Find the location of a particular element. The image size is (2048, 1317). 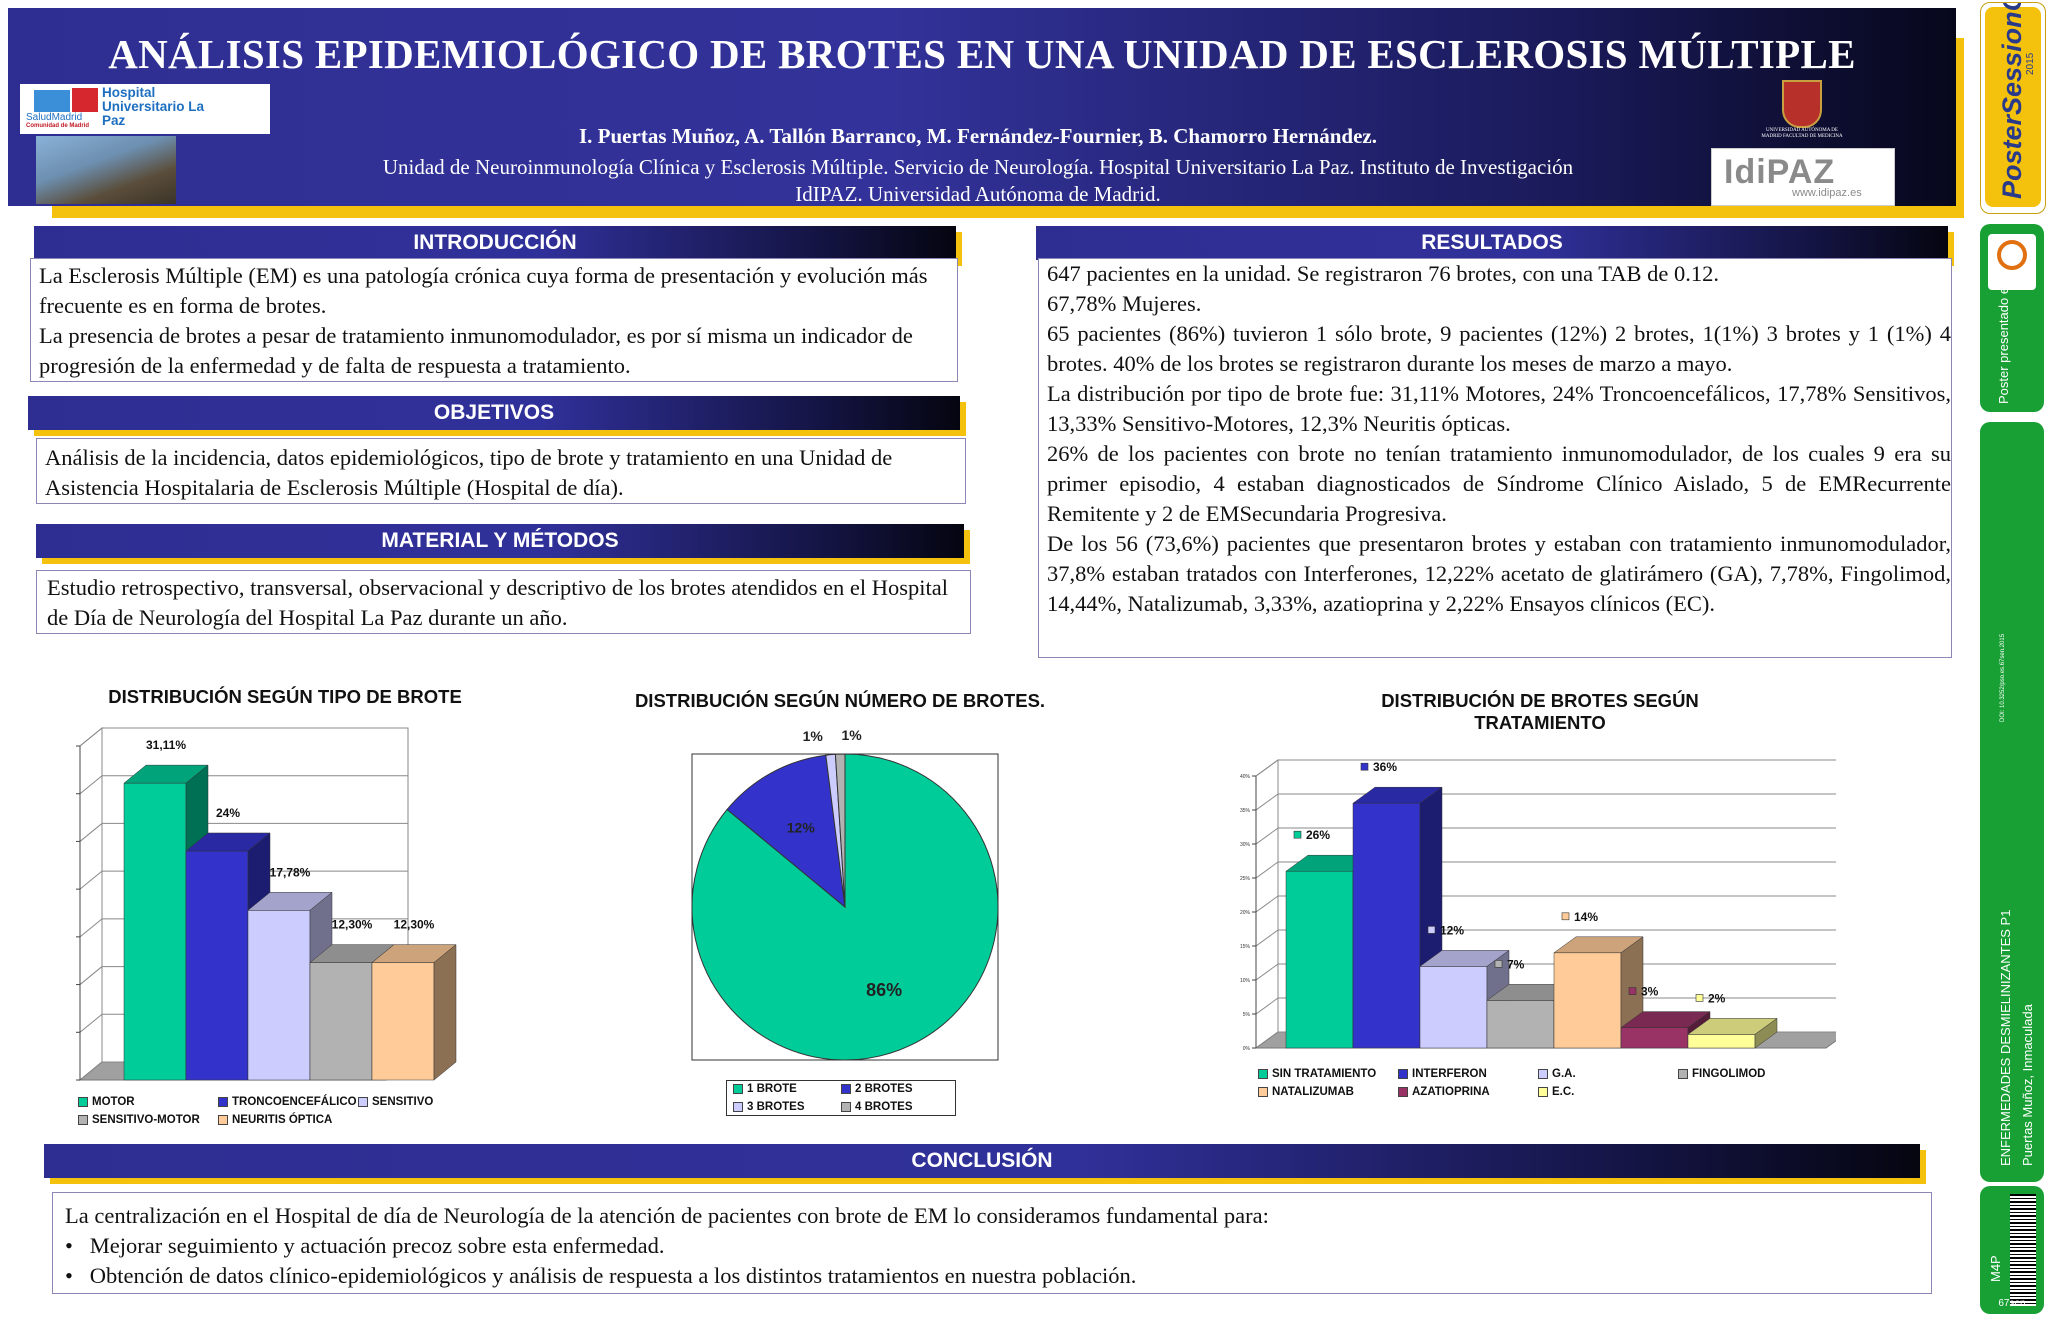

data-label-interferon: 36% is located at coordinates (1385, 767).